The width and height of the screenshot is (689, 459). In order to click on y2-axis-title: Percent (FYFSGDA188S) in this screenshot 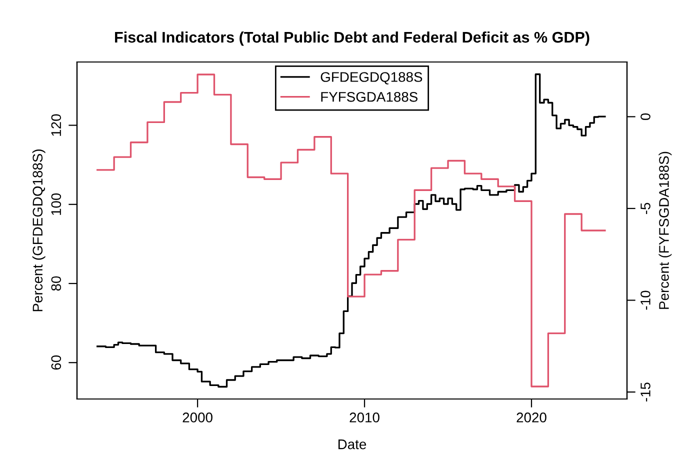, I will do `click(665, 230)`.